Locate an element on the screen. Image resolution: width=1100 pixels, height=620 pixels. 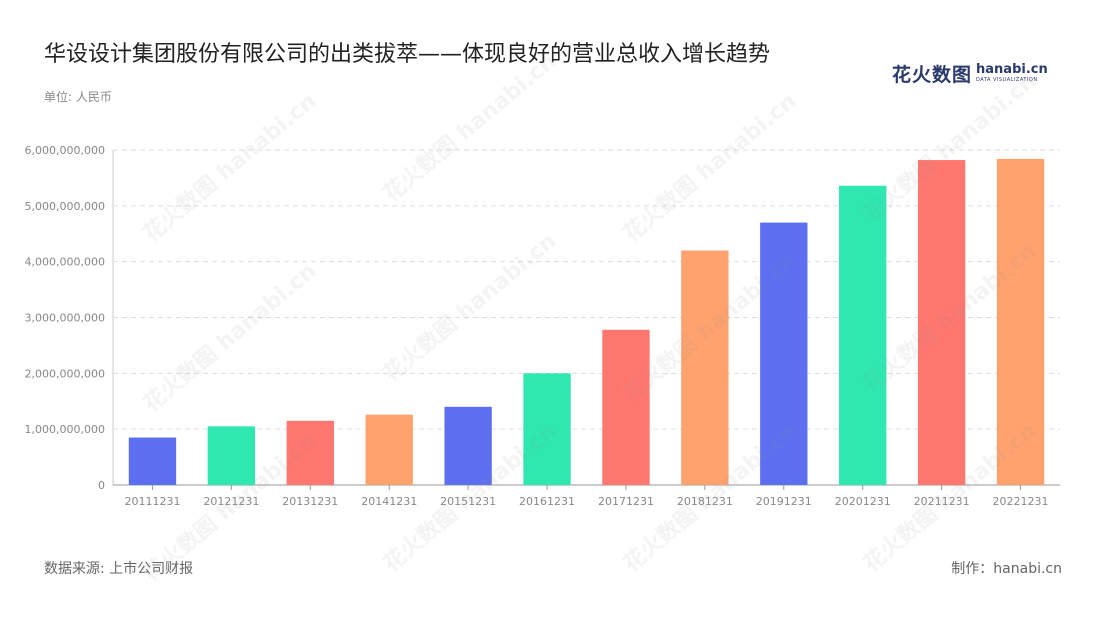
brand-logo: 花火数图 hanabi.cn DATA VISUALIZATION is located at coordinates (970, 73).